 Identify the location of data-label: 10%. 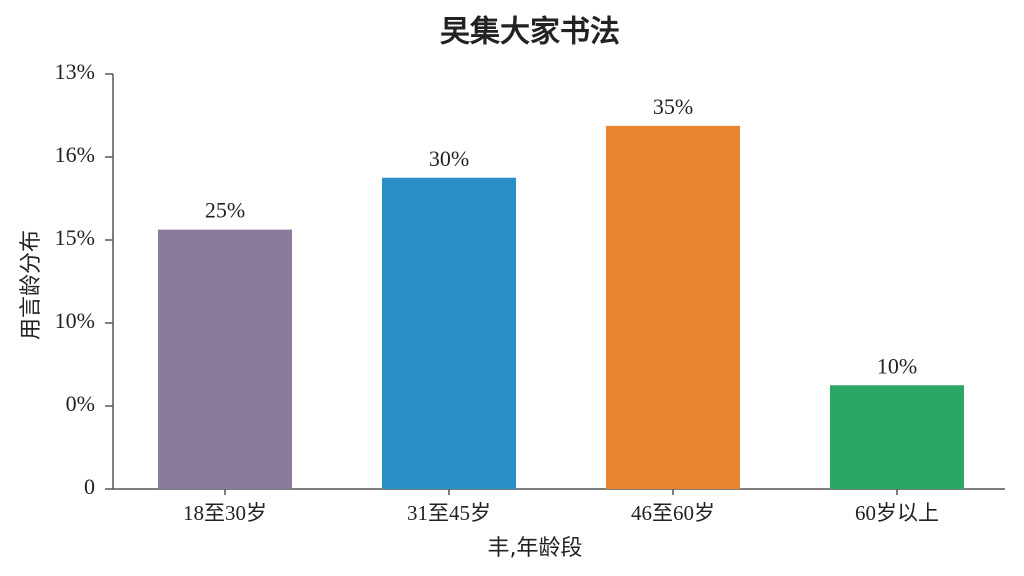
(897, 365).